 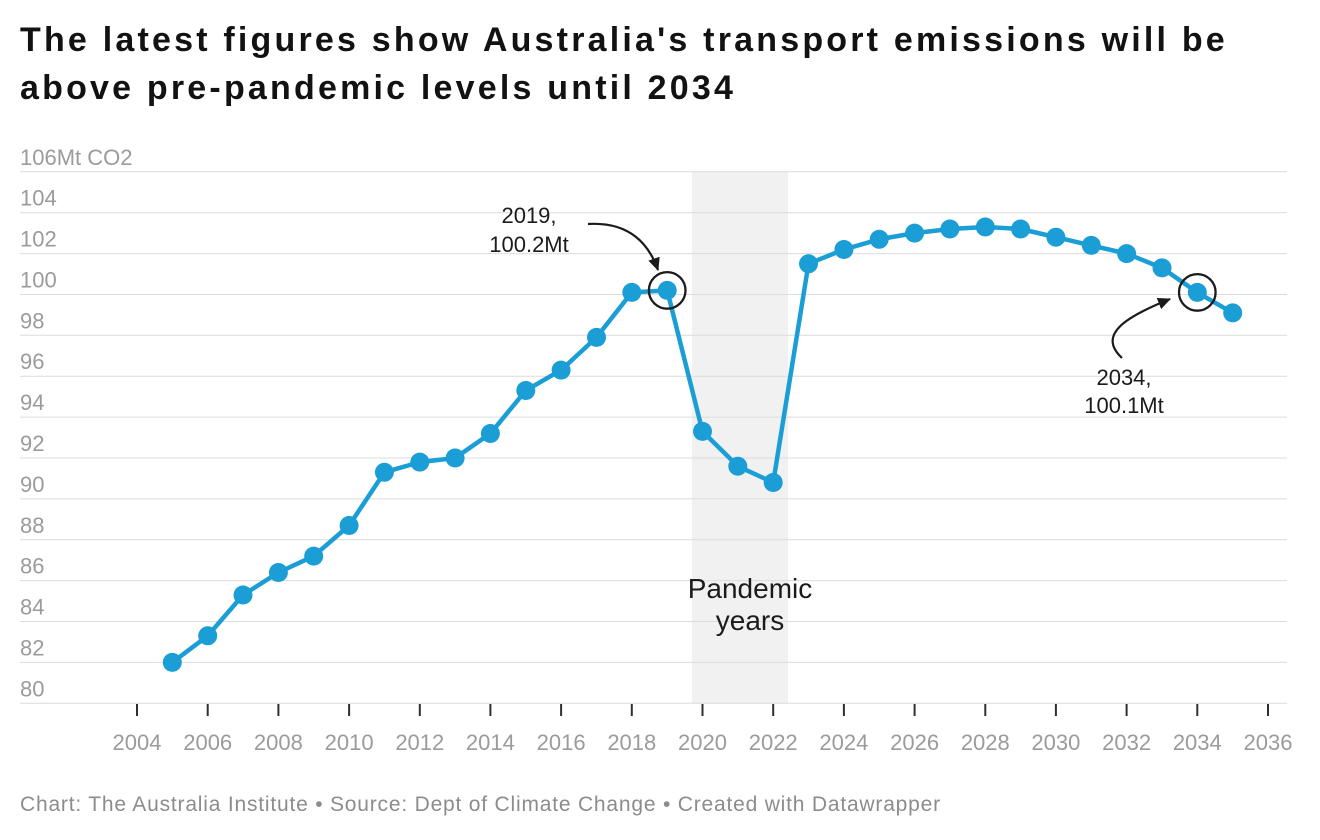 I want to click on x-axis-label-2016: 2016, so click(x=561, y=742).